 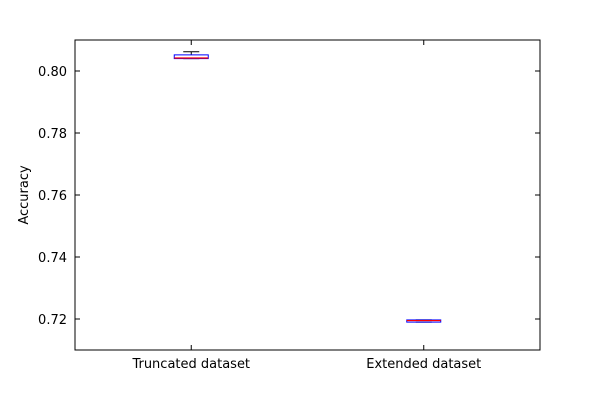 I want to click on y-tick-label: 0.76, so click(x=52, y=196).